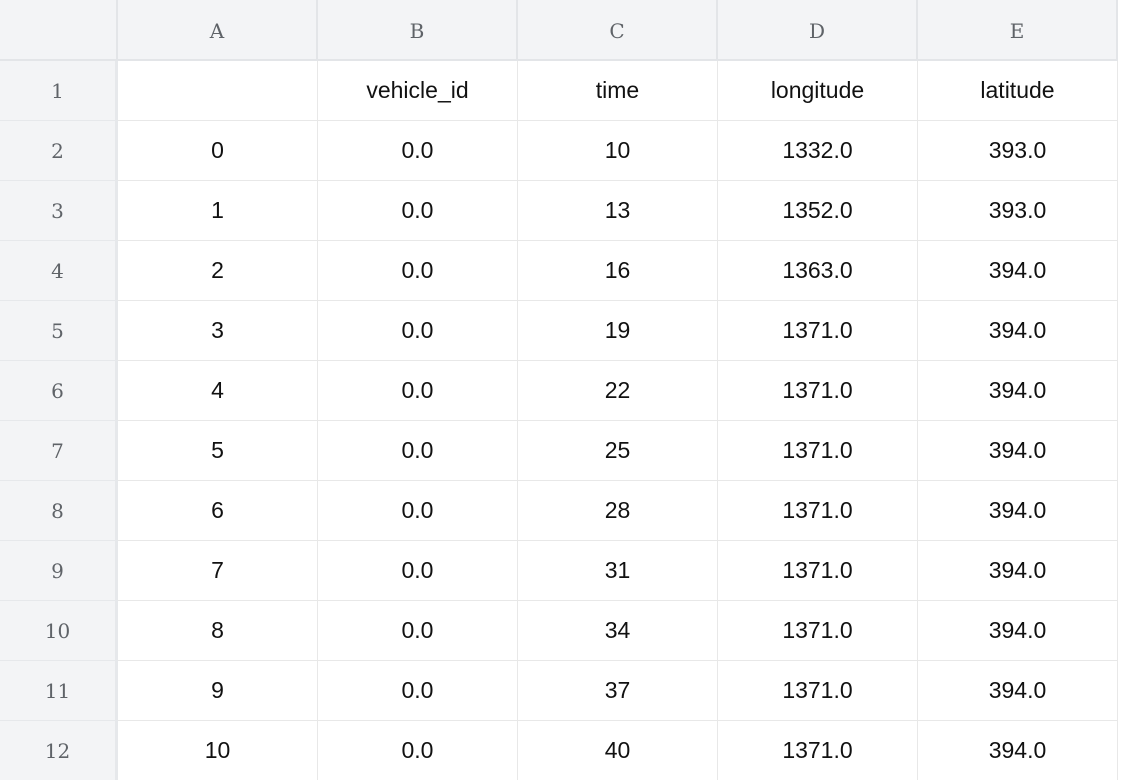 This screenshot has width=1128, height=780. What do you see at coordinates (59, 451) in the screenshot?
I see `row-header-7: 7` at bounding box center [59, 451].